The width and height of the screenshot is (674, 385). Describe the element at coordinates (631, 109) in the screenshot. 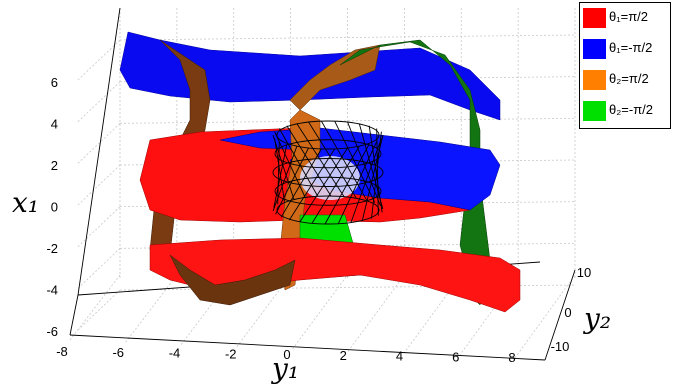

I see `legend-label: θ₂=-π/2` at that location.